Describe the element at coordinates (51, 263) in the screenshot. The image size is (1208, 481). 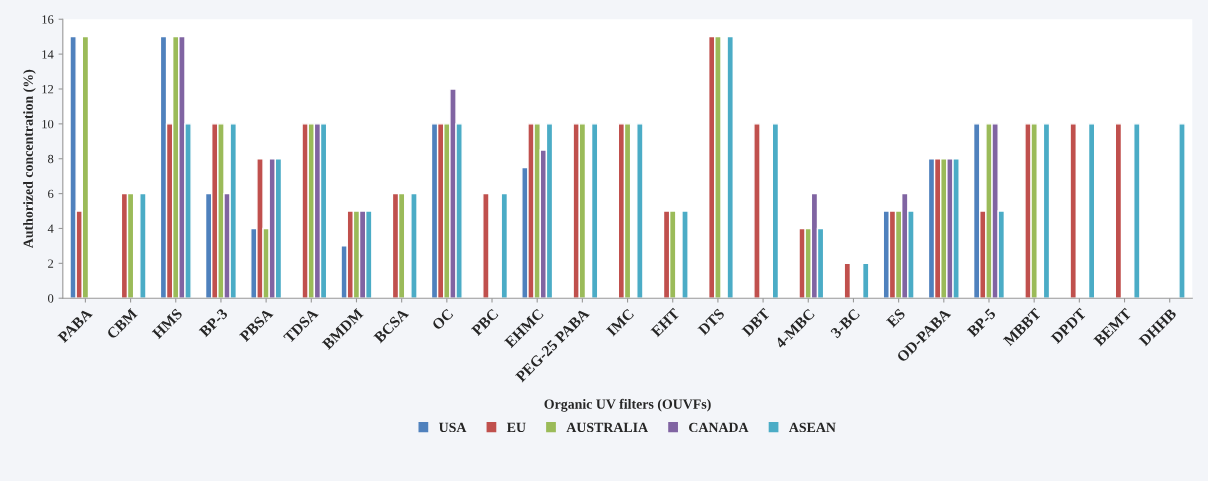
I see `y-tick-label: 2` at that location.